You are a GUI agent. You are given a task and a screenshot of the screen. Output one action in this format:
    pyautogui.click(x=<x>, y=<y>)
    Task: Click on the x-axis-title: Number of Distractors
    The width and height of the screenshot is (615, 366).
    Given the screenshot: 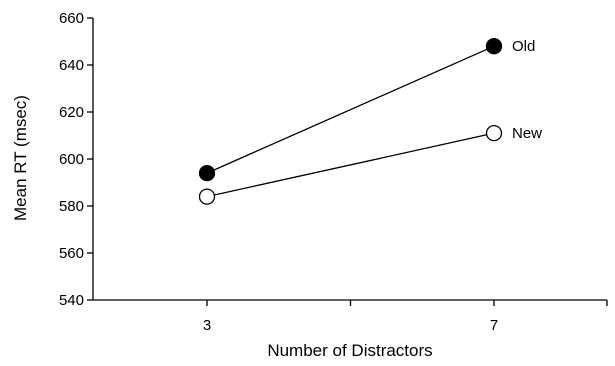 What is the action you would take?
    pyautogui.click(x=349, y=350)
    